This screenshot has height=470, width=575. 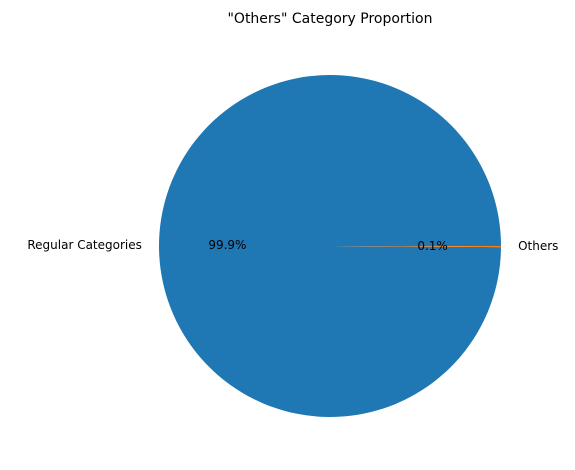 I want to click on slice-percent-regular-categories: 99.9%, so click(x=227, y=245).